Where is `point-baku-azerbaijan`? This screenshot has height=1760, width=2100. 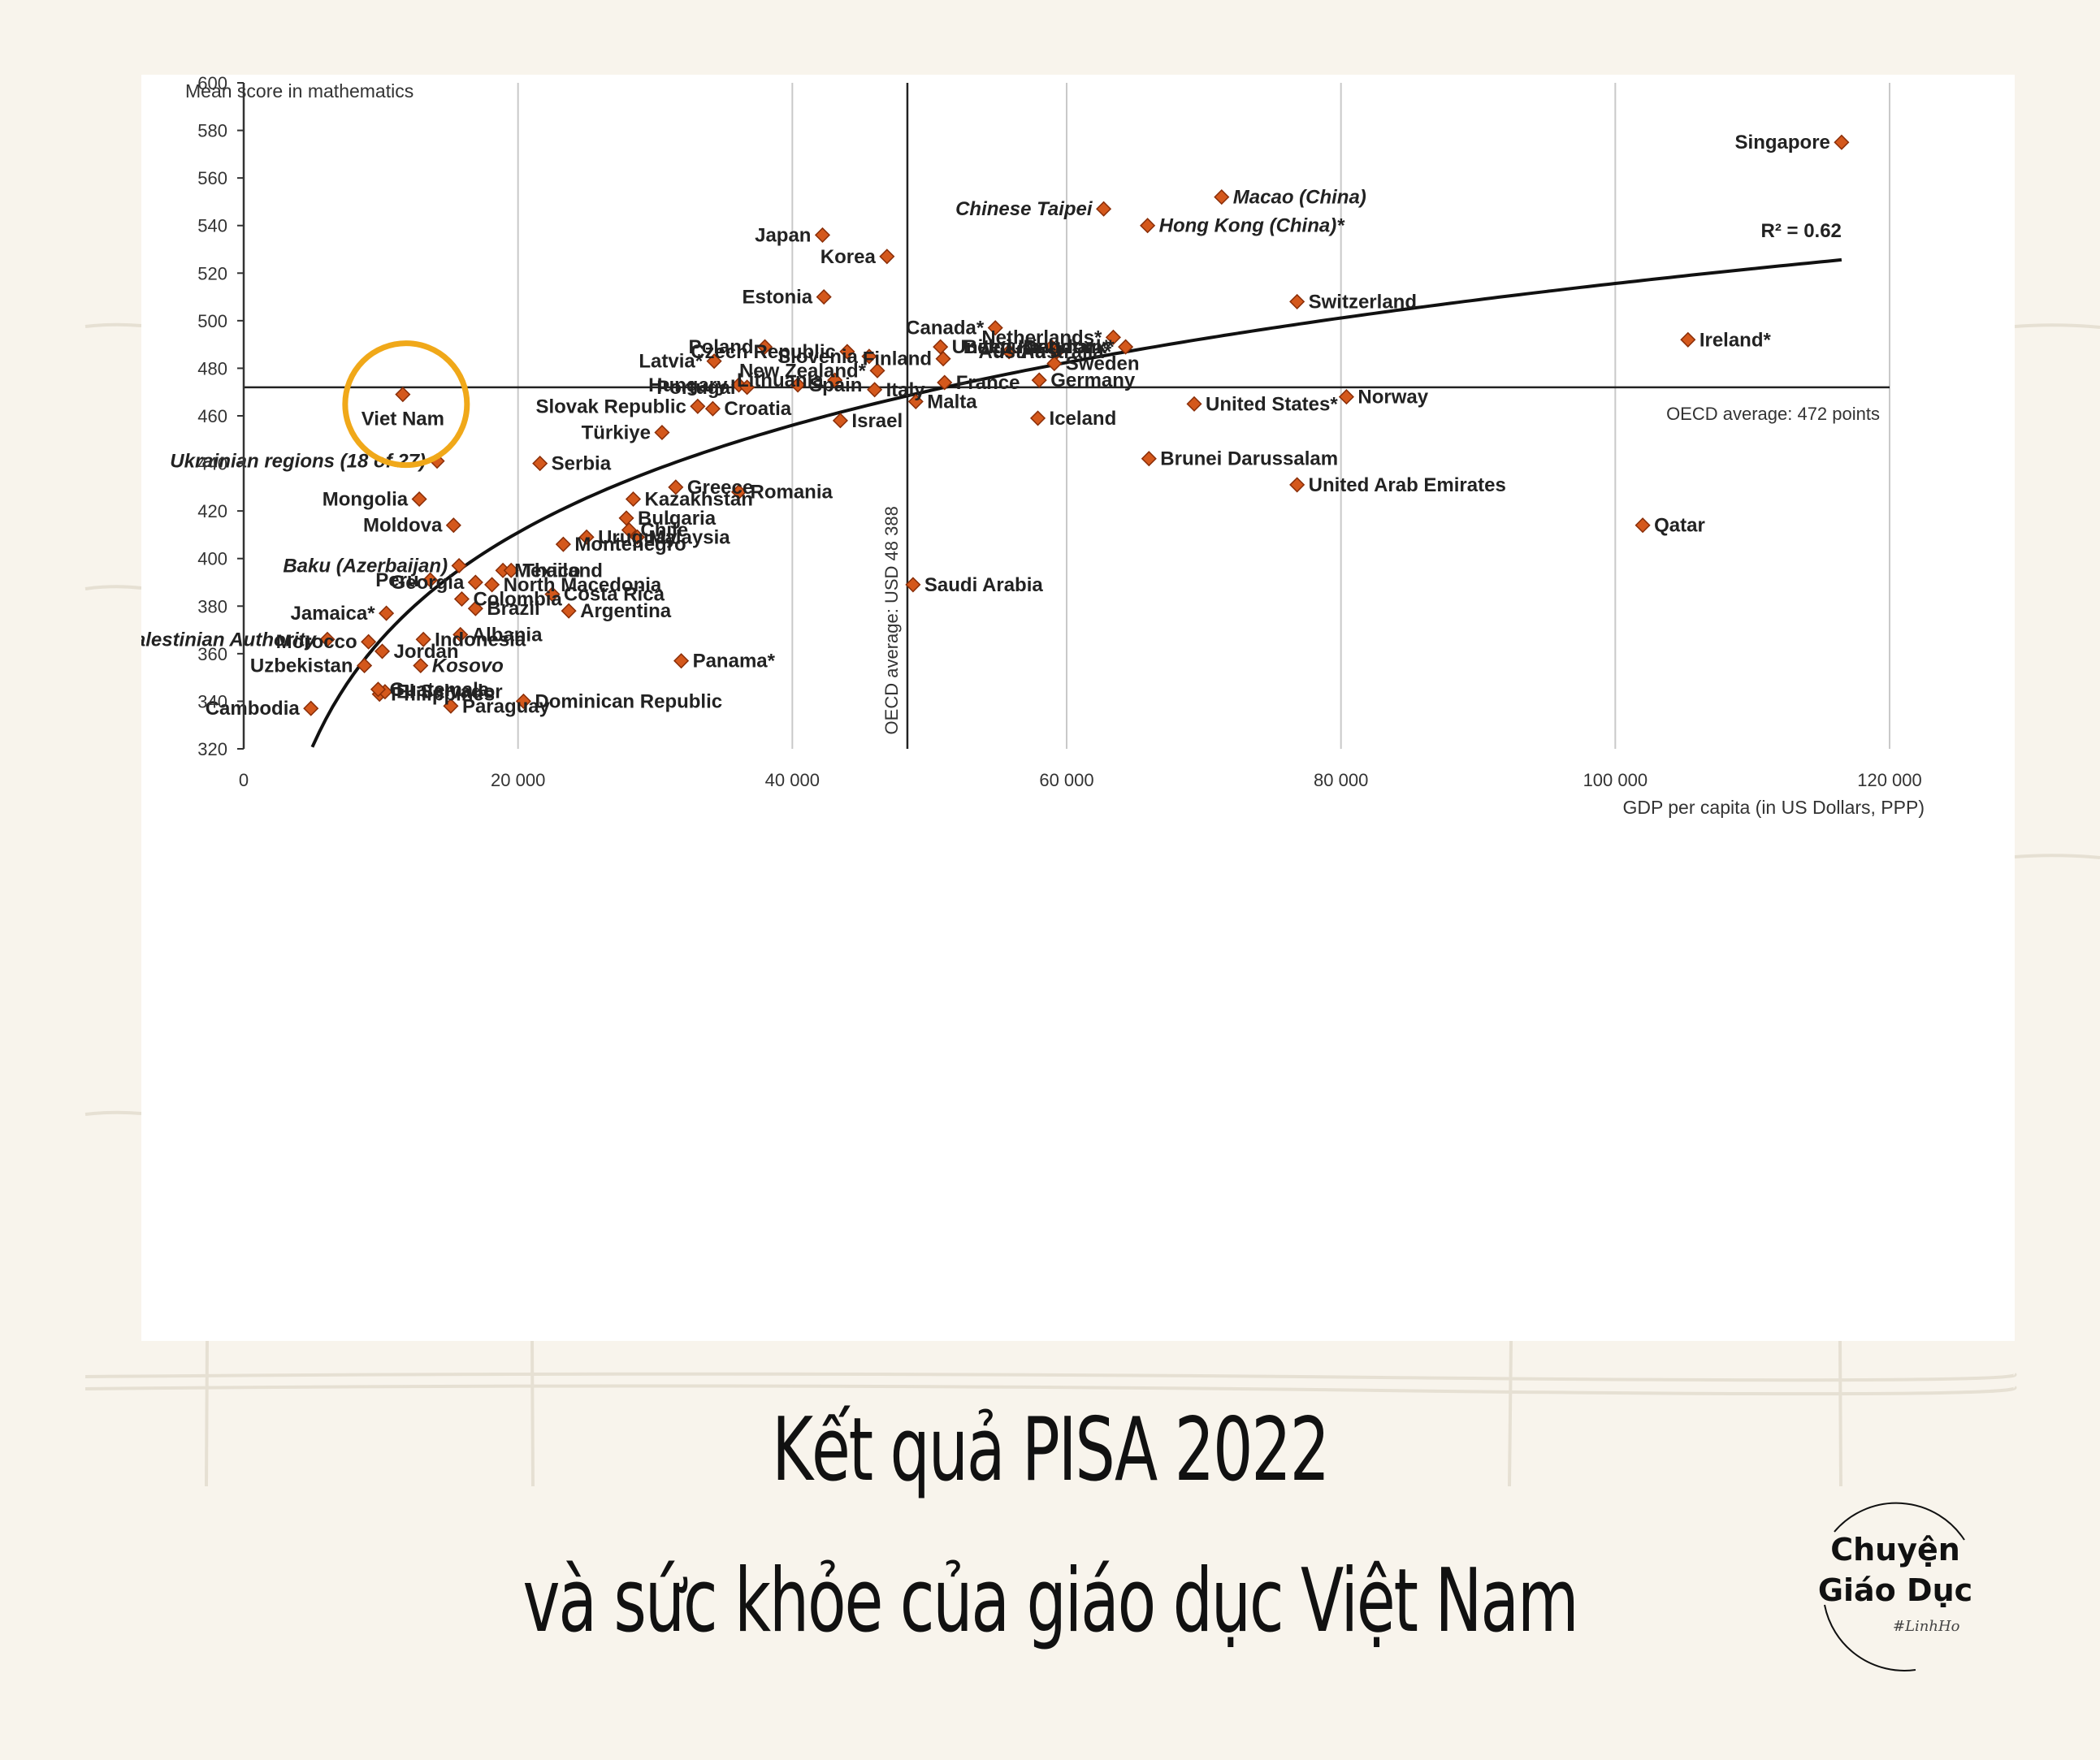 point-baku-azerbaijan is located at coordinates (459, 565).